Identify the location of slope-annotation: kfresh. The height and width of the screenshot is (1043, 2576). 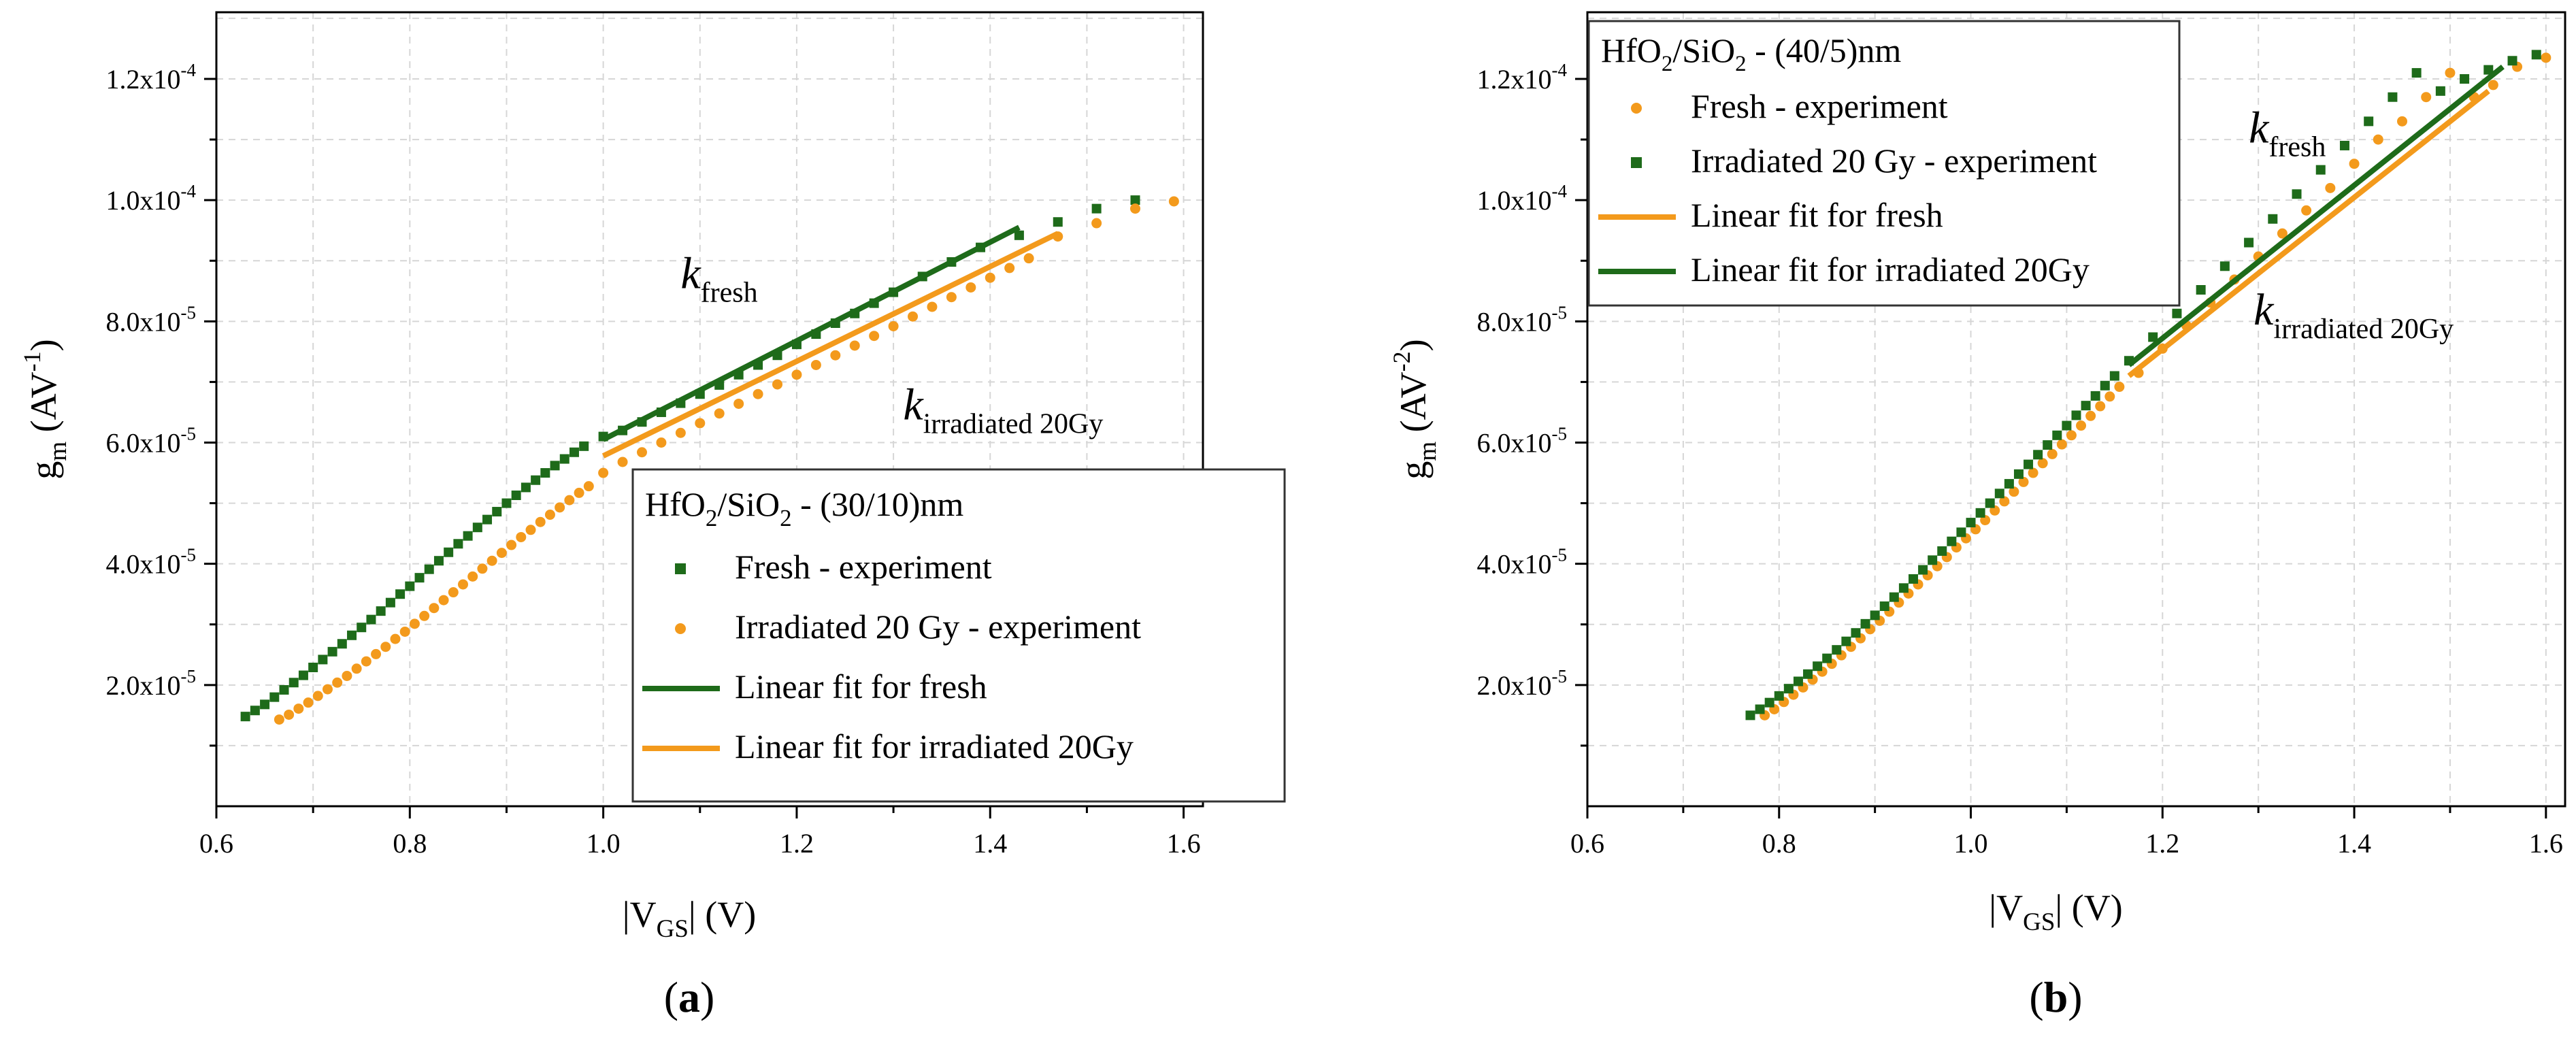
(2288, 133).